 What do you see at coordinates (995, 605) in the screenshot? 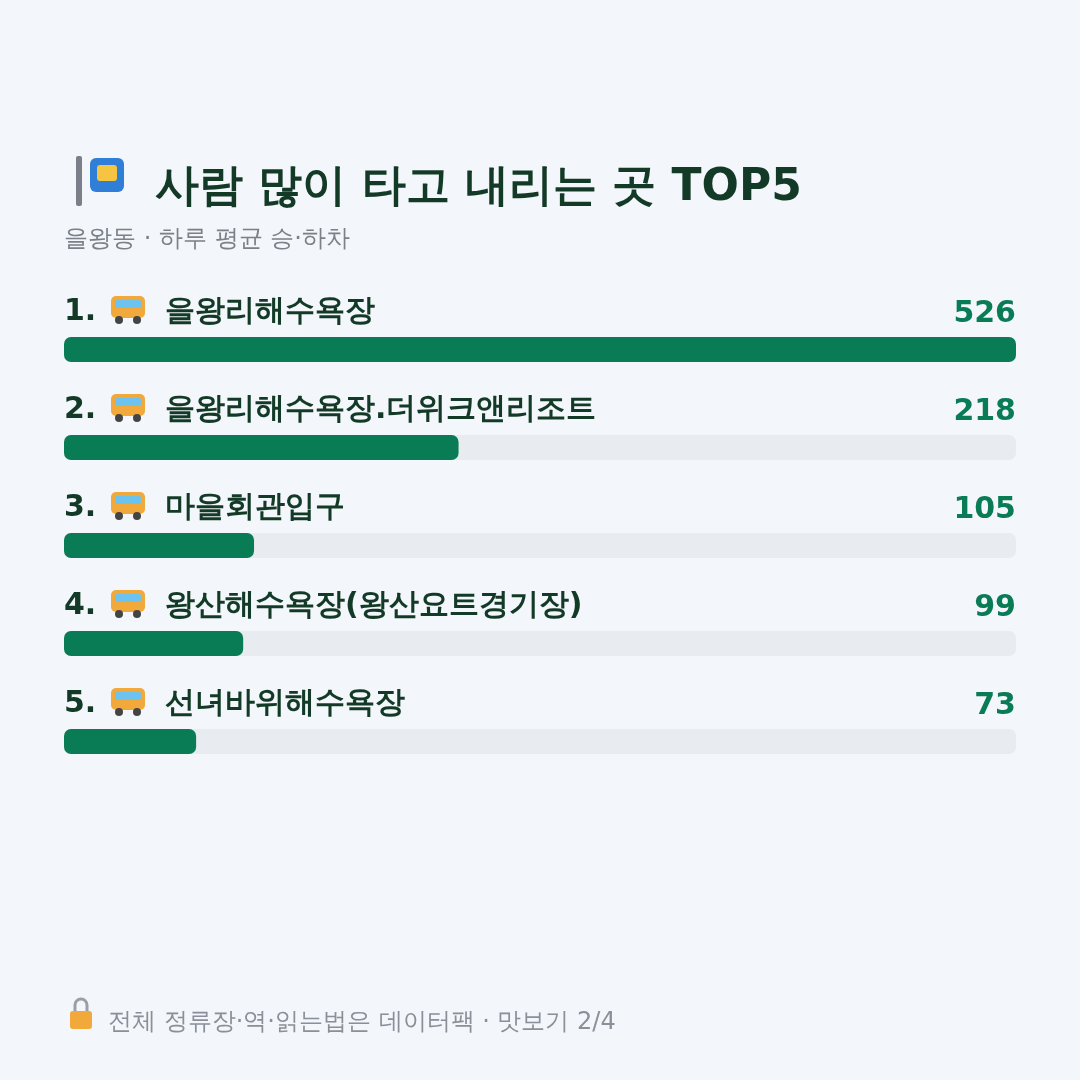
I see `data-label: 99` at bounding box center [995, 605].